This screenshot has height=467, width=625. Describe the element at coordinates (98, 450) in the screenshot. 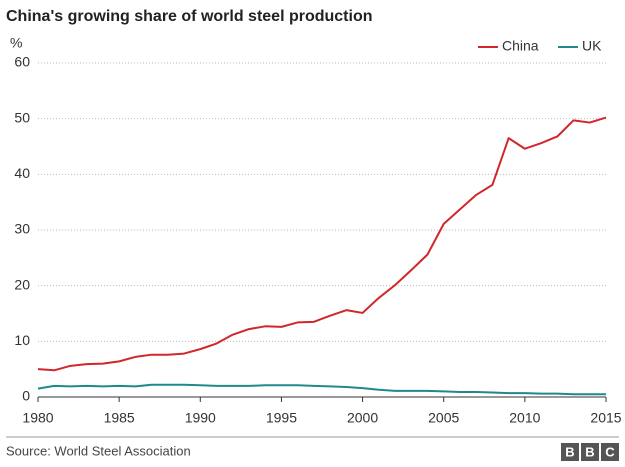

I see `source: Source: World Steel Association` at that location.